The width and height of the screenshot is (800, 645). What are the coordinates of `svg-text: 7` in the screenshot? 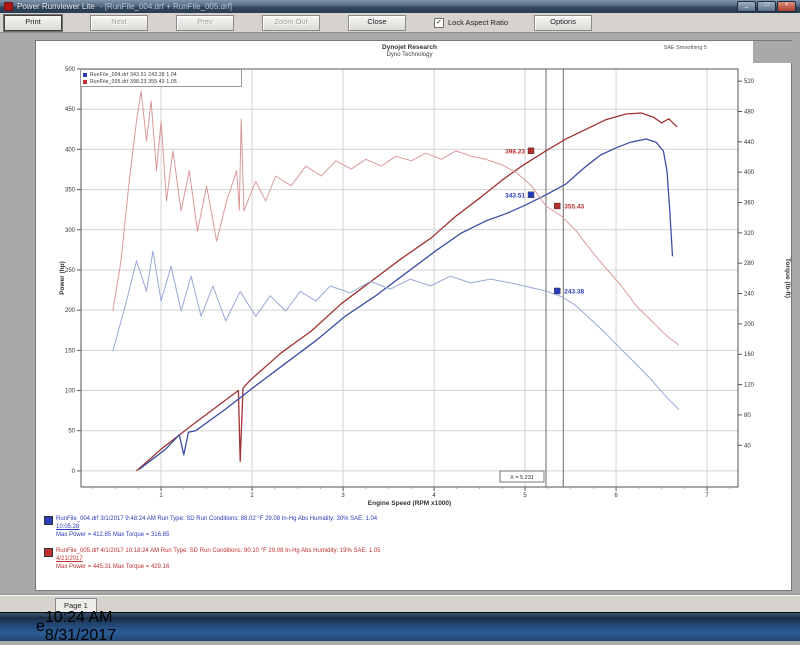 It's located at (707, 496).